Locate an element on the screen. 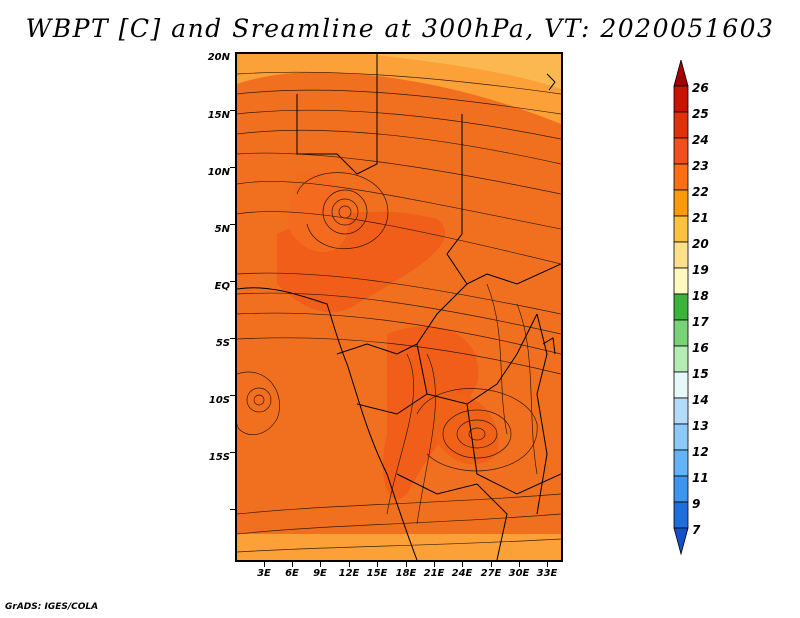  lat-label-eq: EQ is located at coordinates (222, 286).